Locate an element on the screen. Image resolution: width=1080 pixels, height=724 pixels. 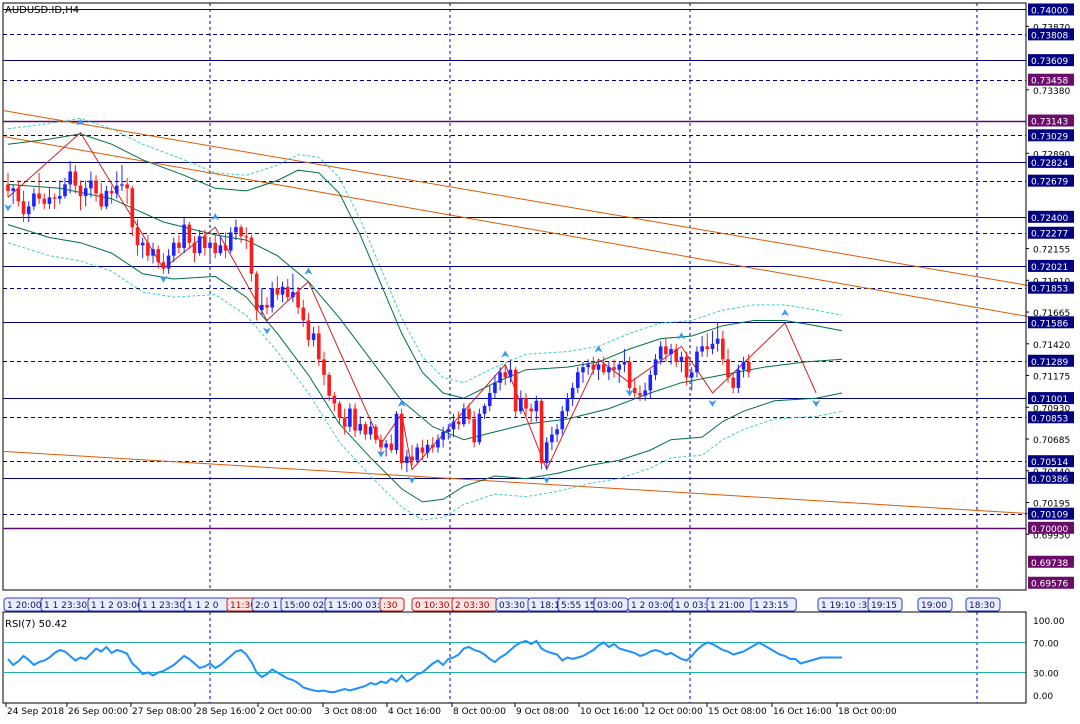
time-tag-label: 03:30 is located at coordinates (512, 606).